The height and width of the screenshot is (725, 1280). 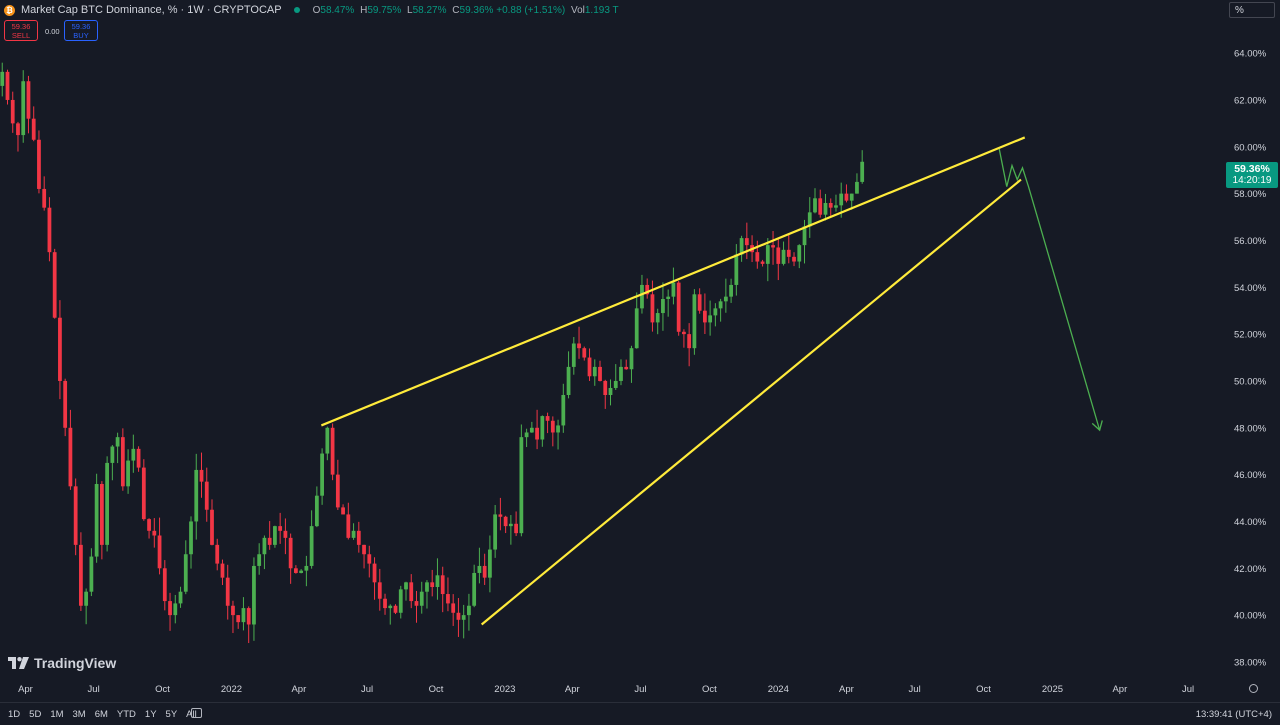 What do you see at coordinates (57, 714) in the screenshot?
I see `range-1m: 1M` at bounding box center [57, 714].